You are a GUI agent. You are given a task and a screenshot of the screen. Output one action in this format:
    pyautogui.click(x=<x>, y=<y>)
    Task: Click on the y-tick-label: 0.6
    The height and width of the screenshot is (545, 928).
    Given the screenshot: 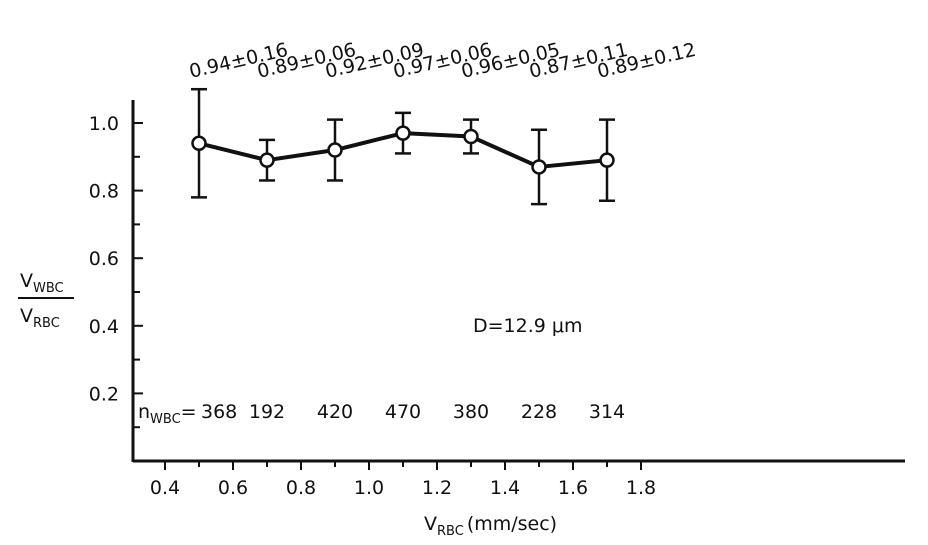 What is the action you would take?
    pyautogui.click(x=104, y=259)
    